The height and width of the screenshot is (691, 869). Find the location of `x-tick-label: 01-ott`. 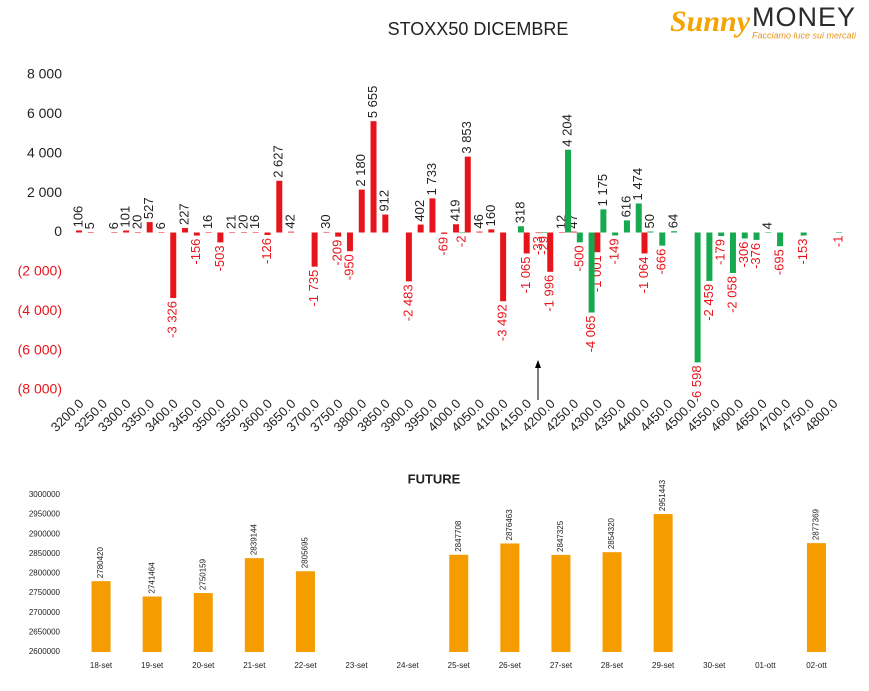

x-tick-label: 01-ott is located at coordinates (765, 665).